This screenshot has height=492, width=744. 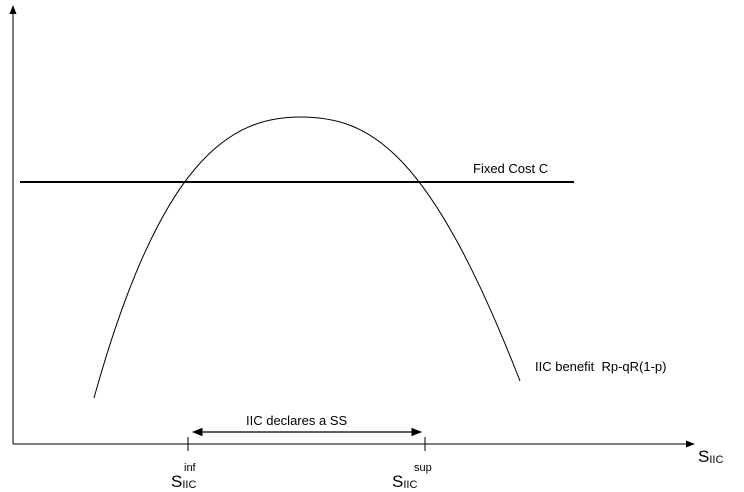 I want to click on s-inf-superscript: inf, so click(x=190, y=468).